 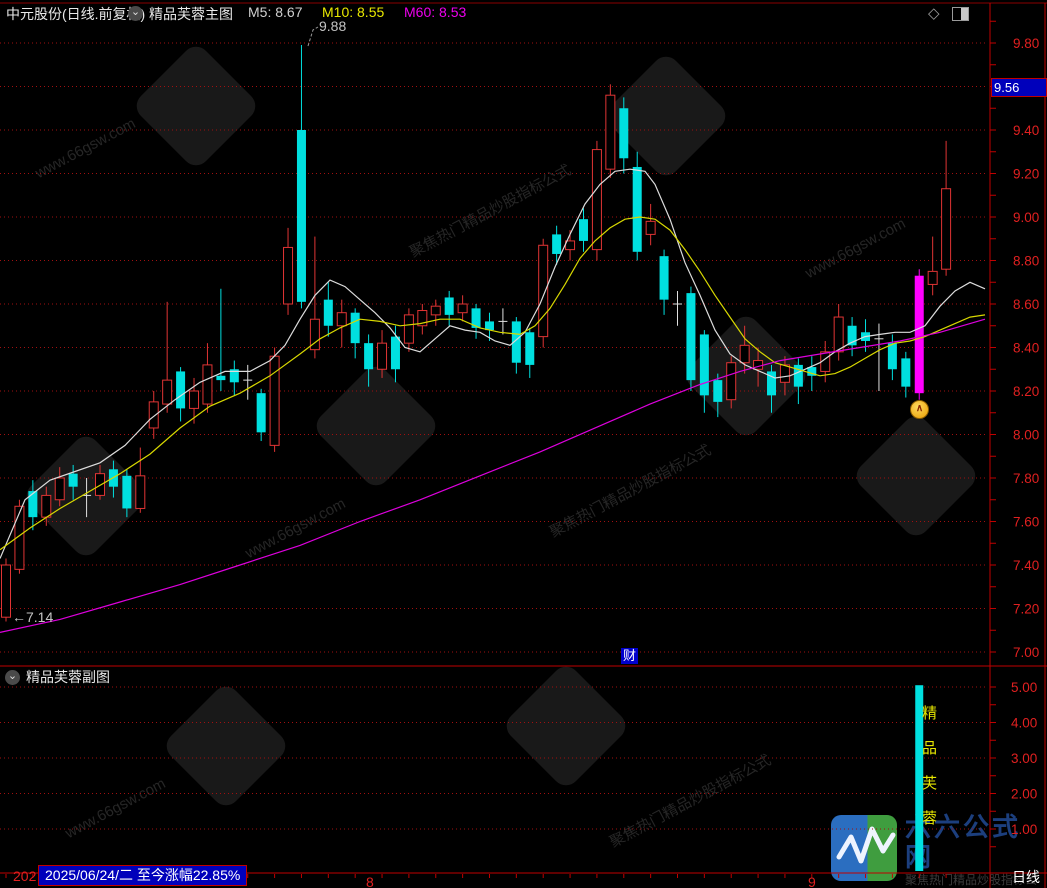 I want to click on subchart-axis-label: 1.00, so click(x=1024, y=829).